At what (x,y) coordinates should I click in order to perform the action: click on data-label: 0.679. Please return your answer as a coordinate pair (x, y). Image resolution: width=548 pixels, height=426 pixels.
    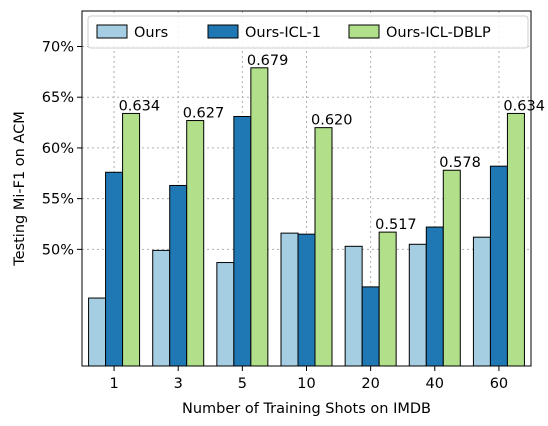
    Looking at the image, I should click on (268, 61).